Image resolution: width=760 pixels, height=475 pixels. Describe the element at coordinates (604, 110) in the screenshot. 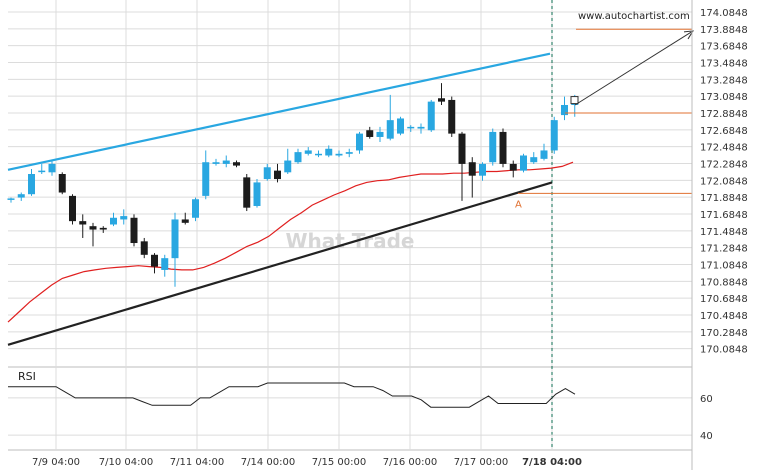

I see `overlay: www.autochartist.com A` at that location.